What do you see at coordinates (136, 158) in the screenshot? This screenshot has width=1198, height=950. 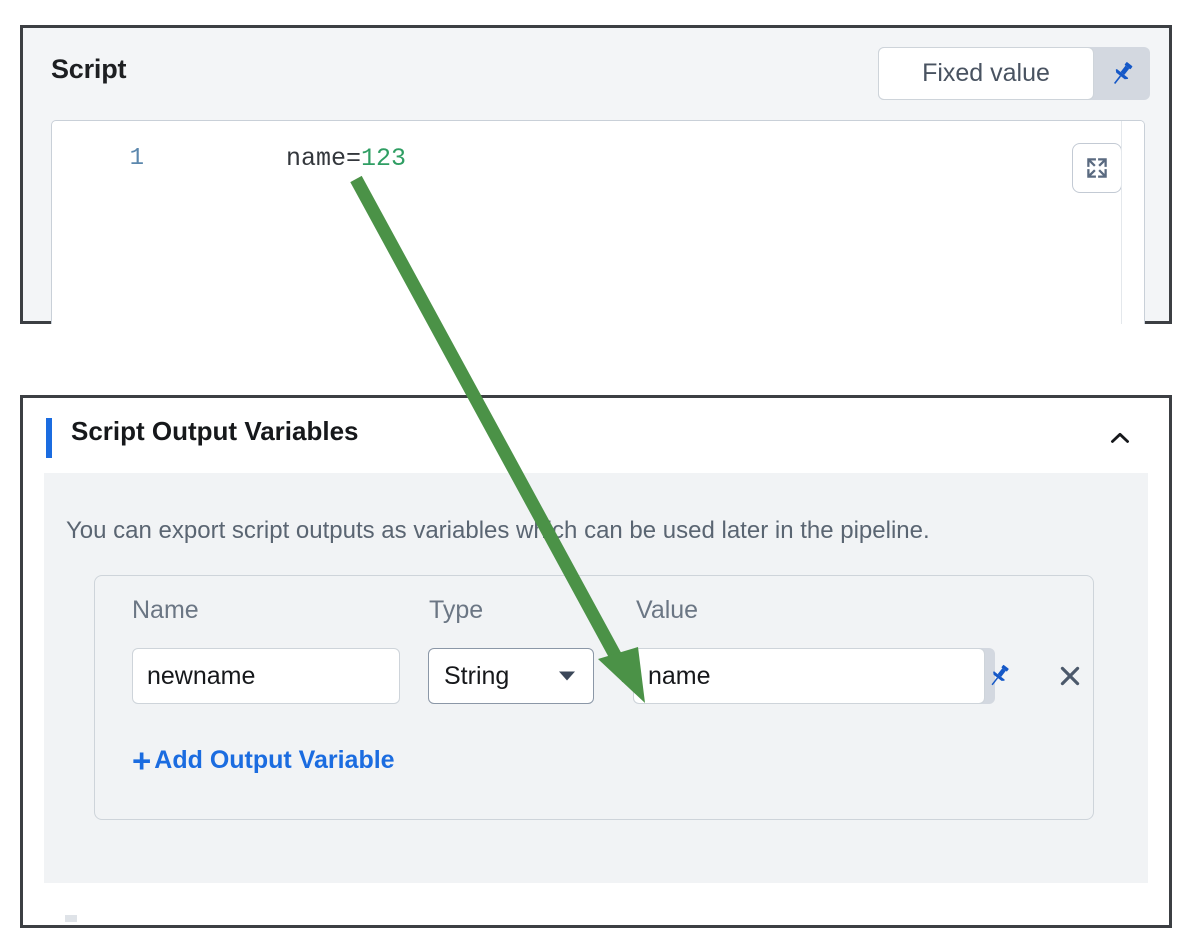 I see `code-line-number: 1` at bounding box center [136, 158].